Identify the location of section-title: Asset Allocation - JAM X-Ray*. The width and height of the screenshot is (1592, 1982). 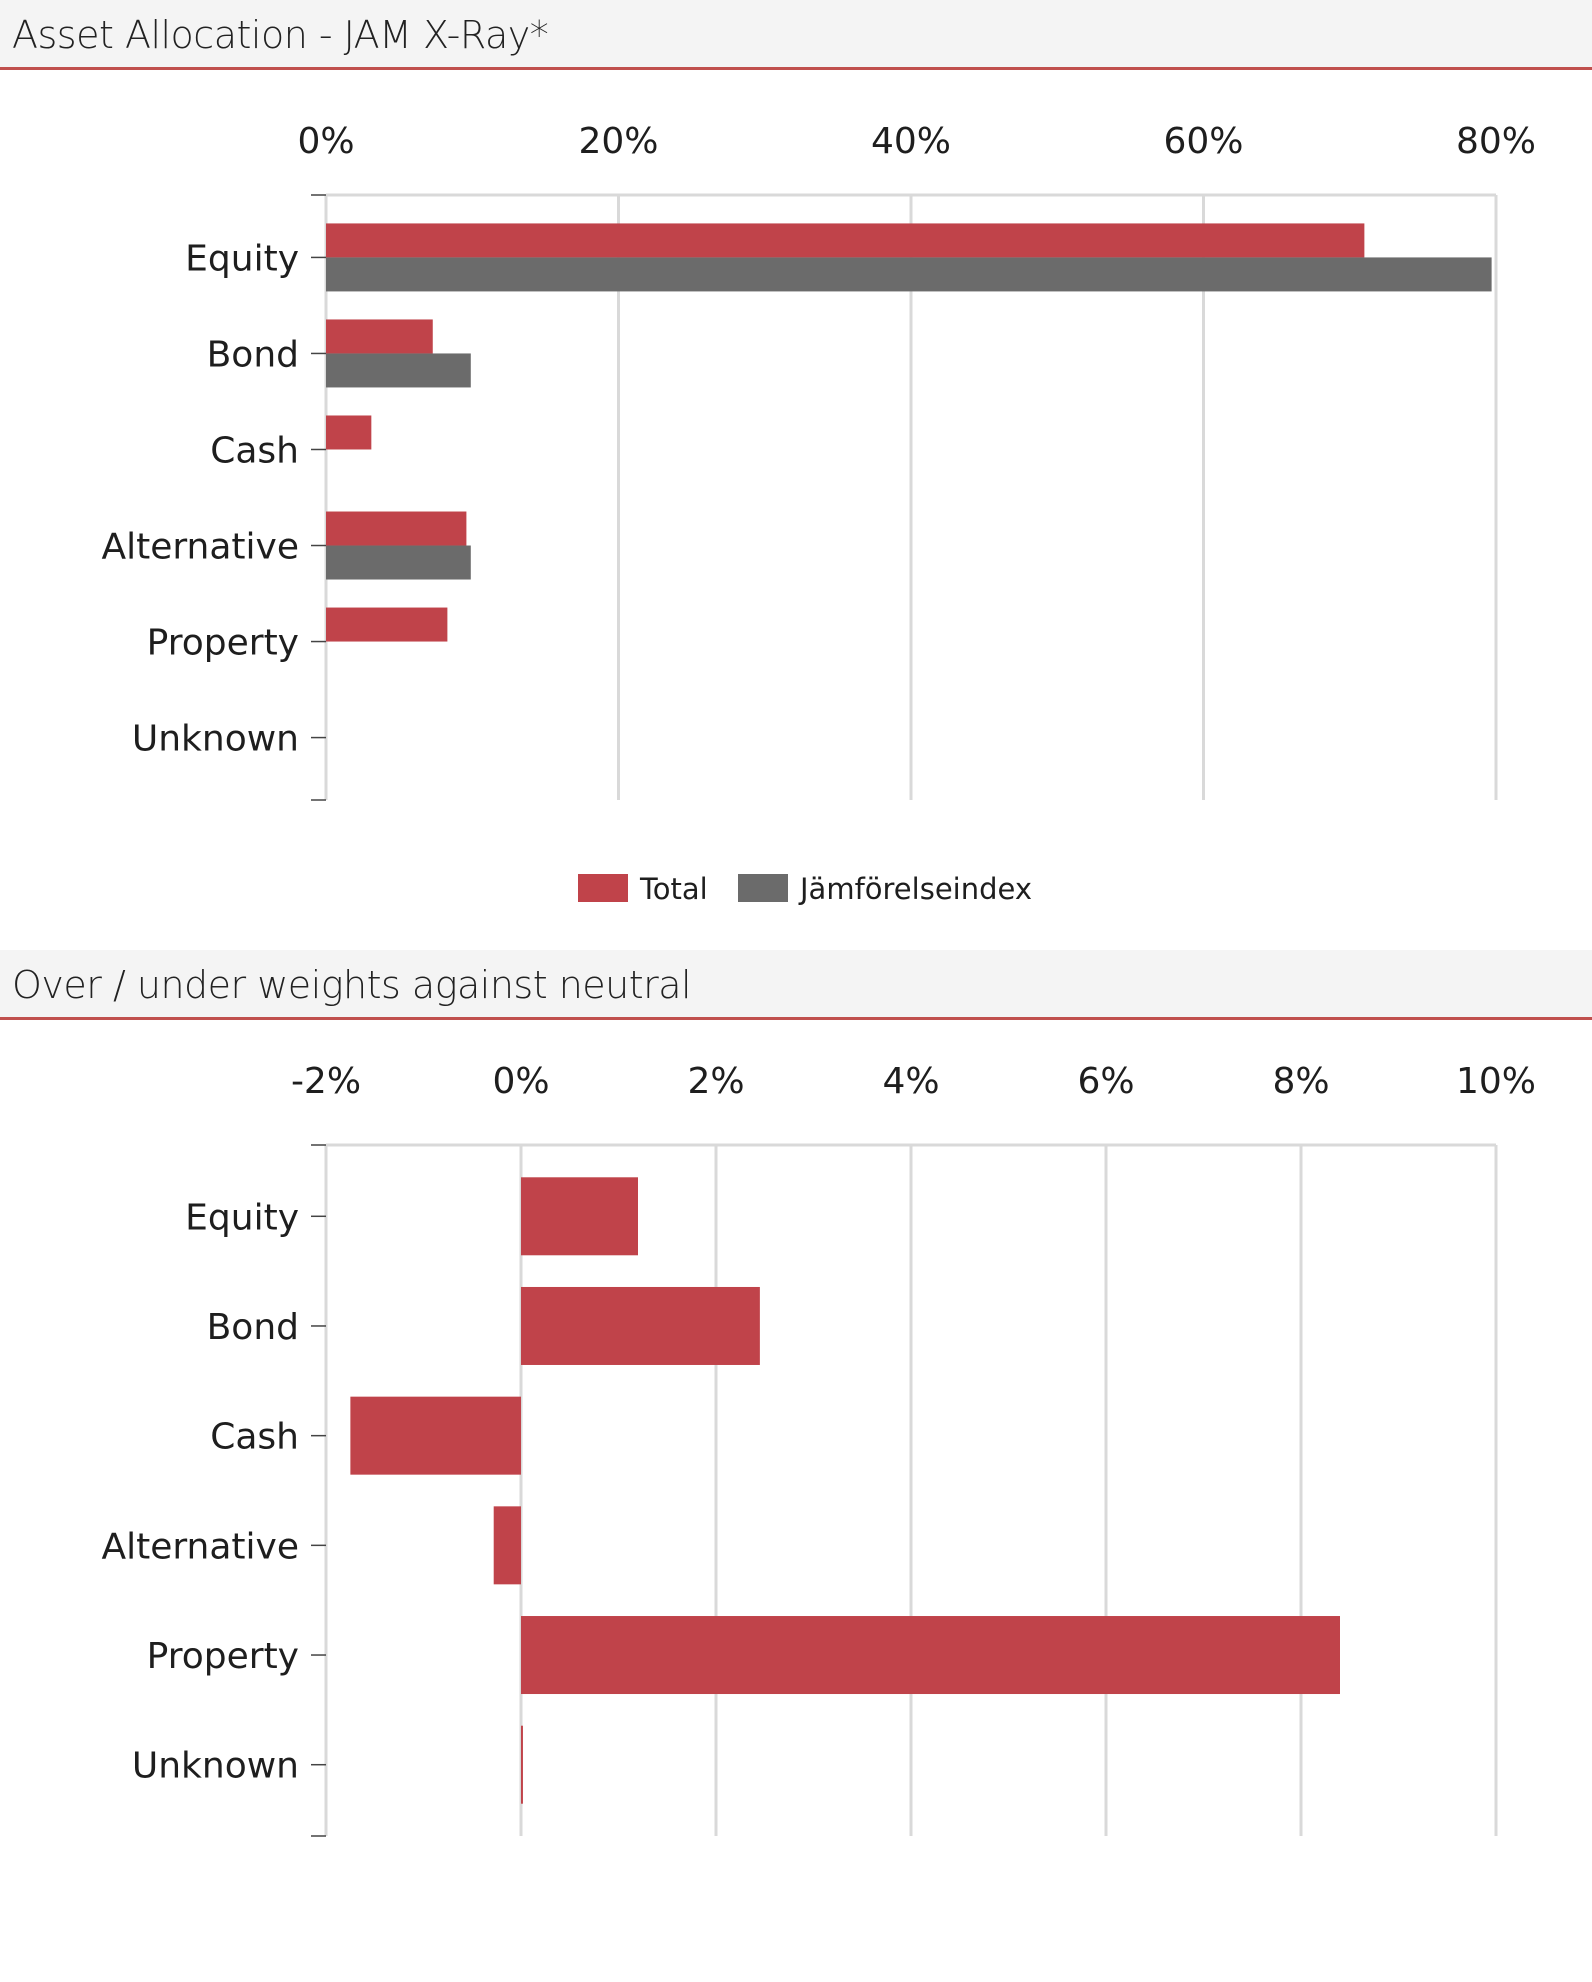
(280, 35).